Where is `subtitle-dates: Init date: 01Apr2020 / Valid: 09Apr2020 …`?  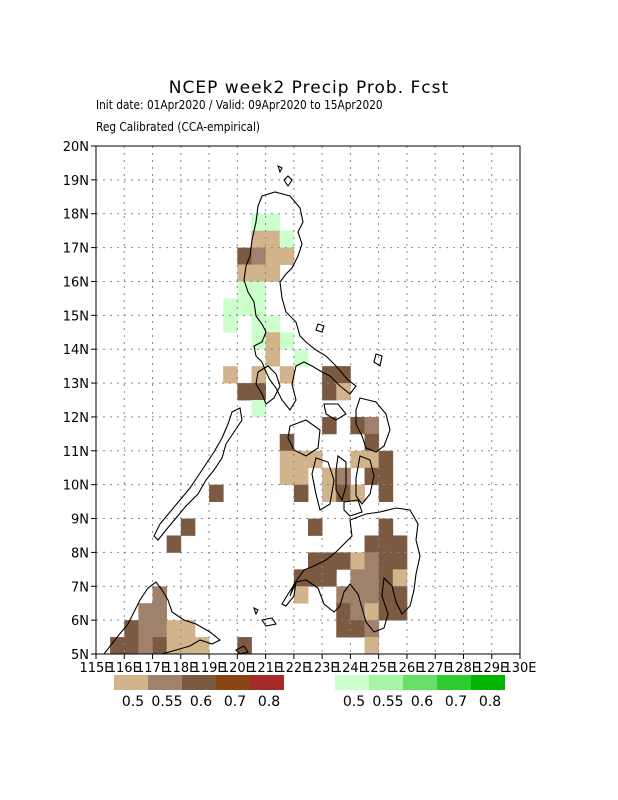 subtitle-dates: Init date: 01Apr2020 / Valid: 09Apr2020 … is located at coordinates (239, 105).